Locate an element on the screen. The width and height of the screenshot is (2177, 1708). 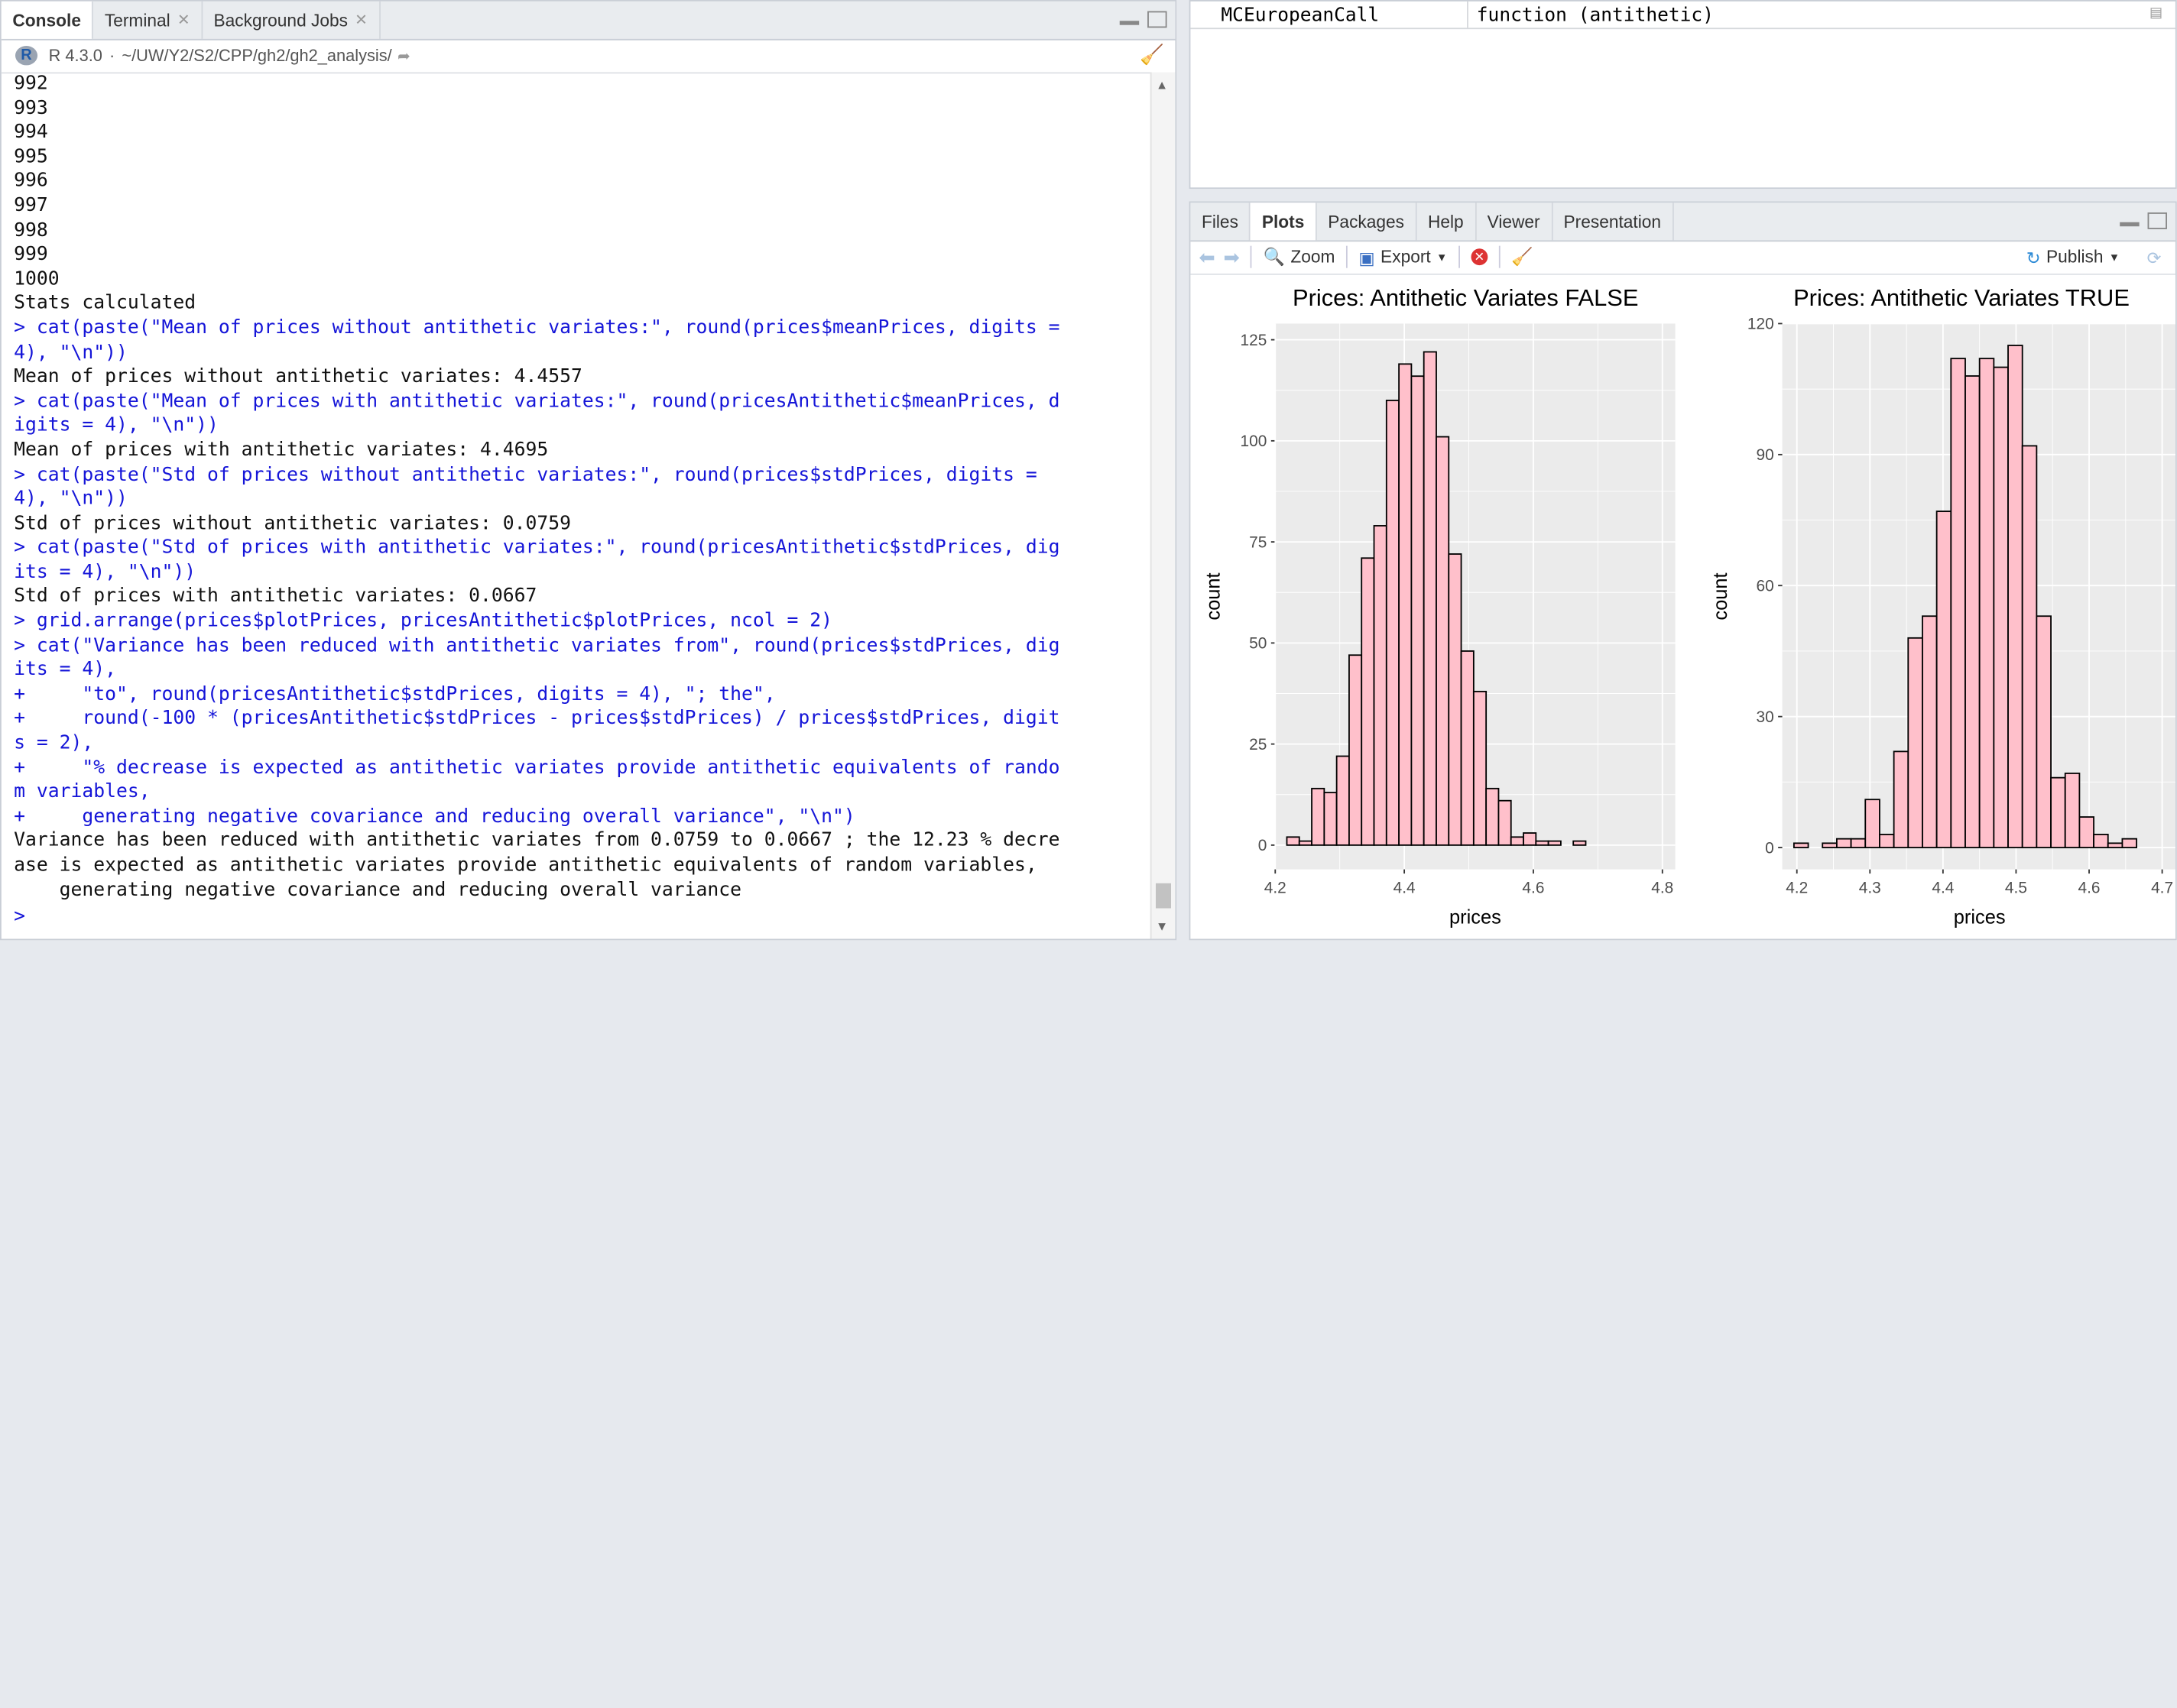
env-row-name: MCEuropeanCall is located at coordinates (1329, 14).